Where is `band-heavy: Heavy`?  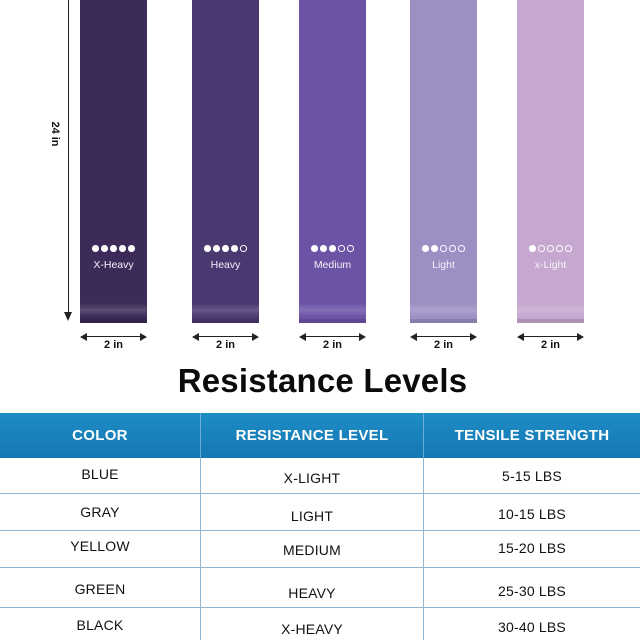
band-heavy: Heavy is located at coordinates (225, 161).